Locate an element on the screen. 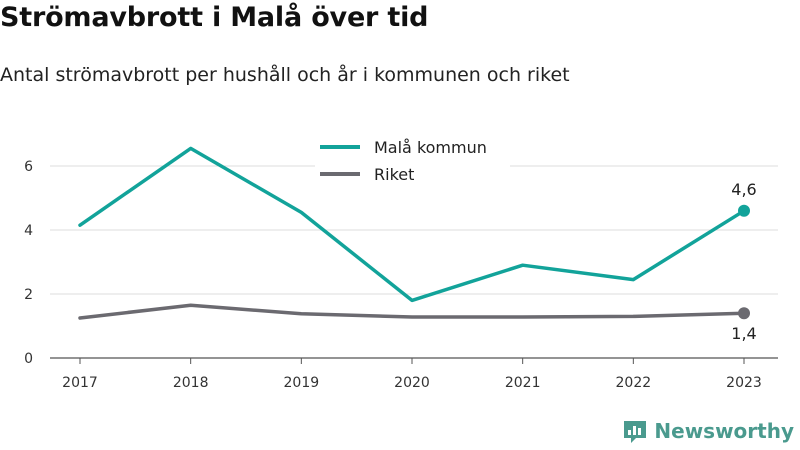  series-line-riket is located at coordinates (412, 311).